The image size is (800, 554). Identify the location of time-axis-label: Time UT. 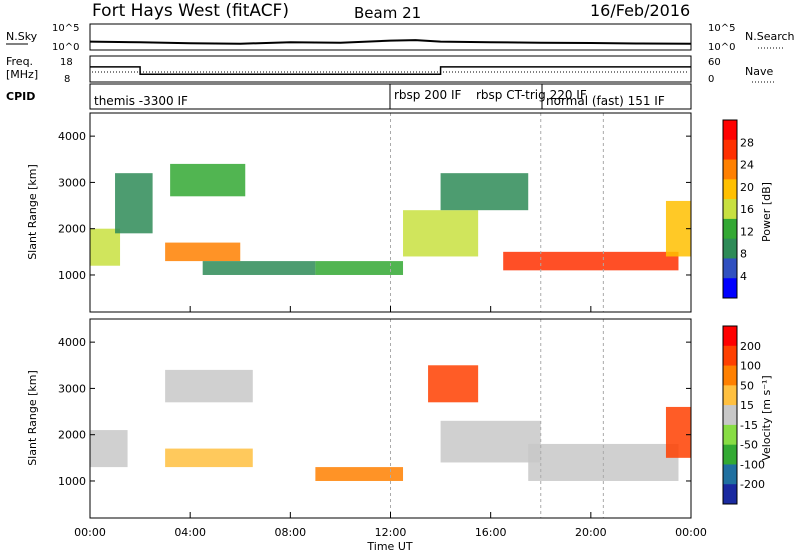
(389, 546).